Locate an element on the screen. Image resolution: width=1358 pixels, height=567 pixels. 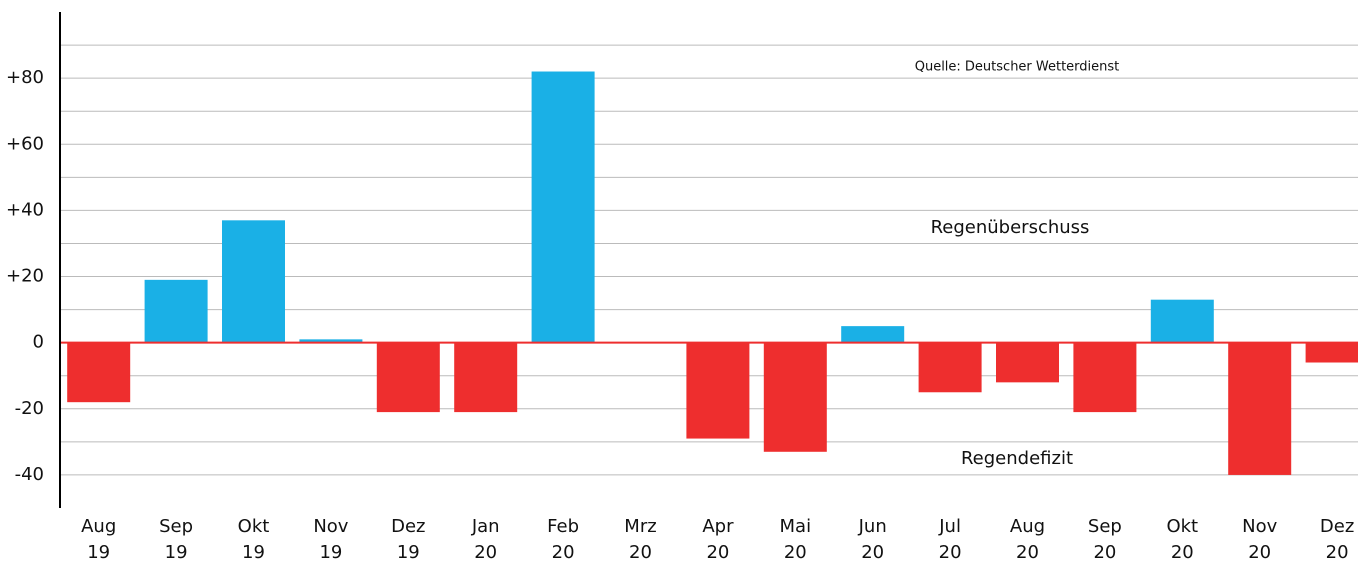
x-tick-label: Mrz is located at coordinates (640, 526).